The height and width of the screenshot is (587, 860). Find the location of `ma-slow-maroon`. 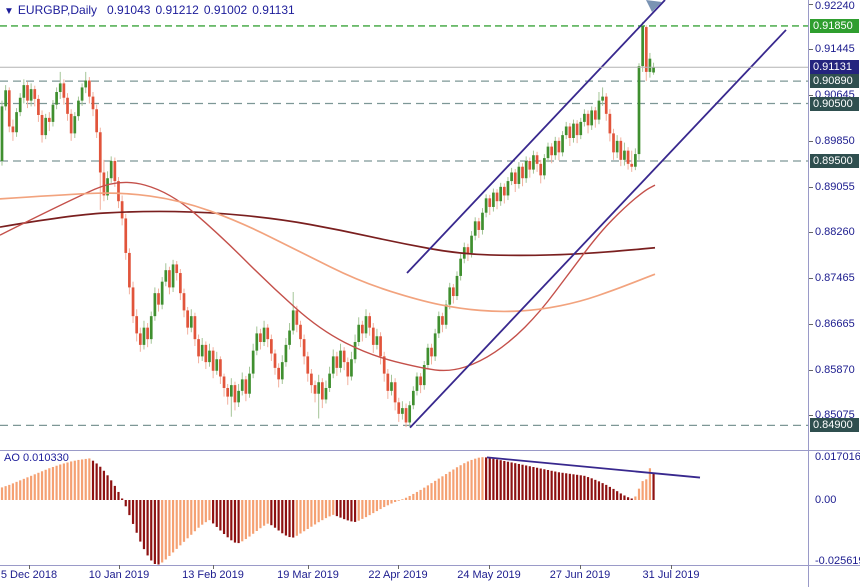

ma-slow-maroon is located at coordinates (328, 233).